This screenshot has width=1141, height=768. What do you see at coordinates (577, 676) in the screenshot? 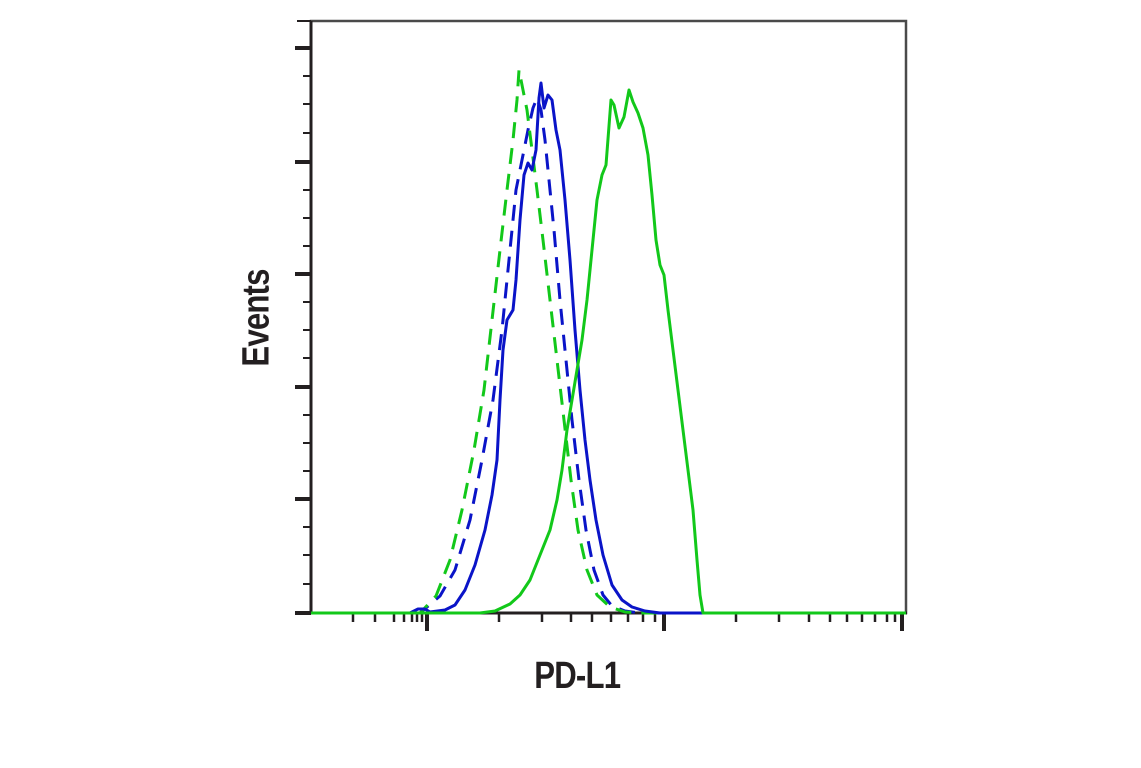
I see `x-axis-label: PD-L1` at bounding box center [577, 676].